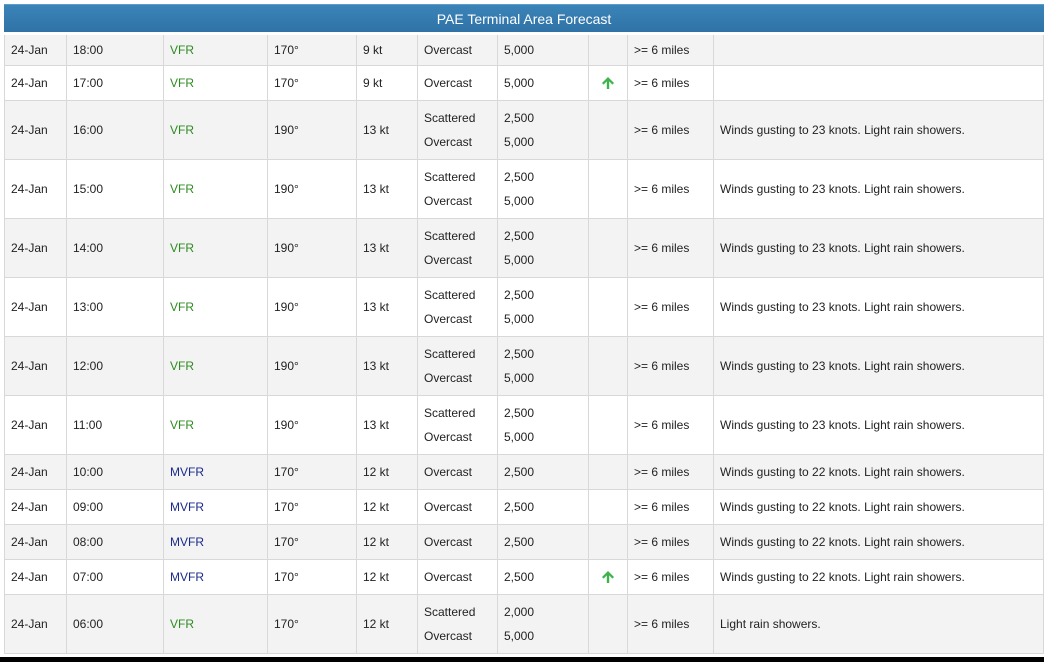  I want to click on wind-speed-cell: 9 kt, so click(387, 83).